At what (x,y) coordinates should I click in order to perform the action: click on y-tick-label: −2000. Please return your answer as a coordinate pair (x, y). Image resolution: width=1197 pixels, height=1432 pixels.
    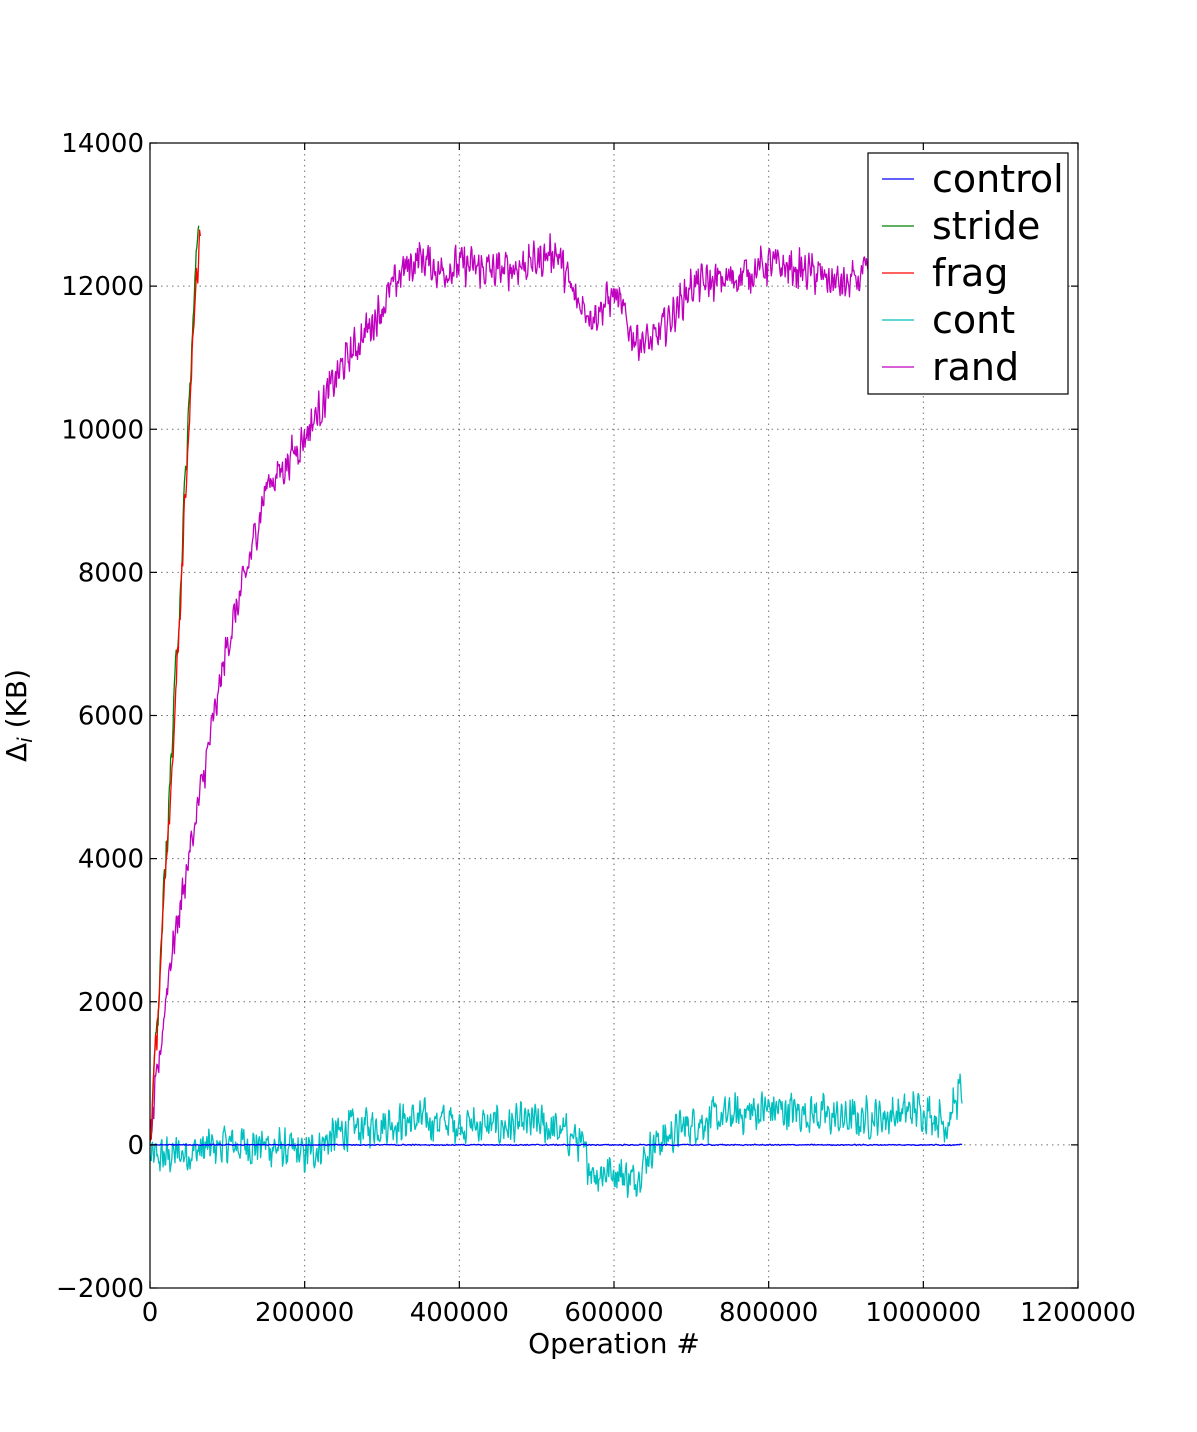
    Looking at the image, I should click on (100, 1289).